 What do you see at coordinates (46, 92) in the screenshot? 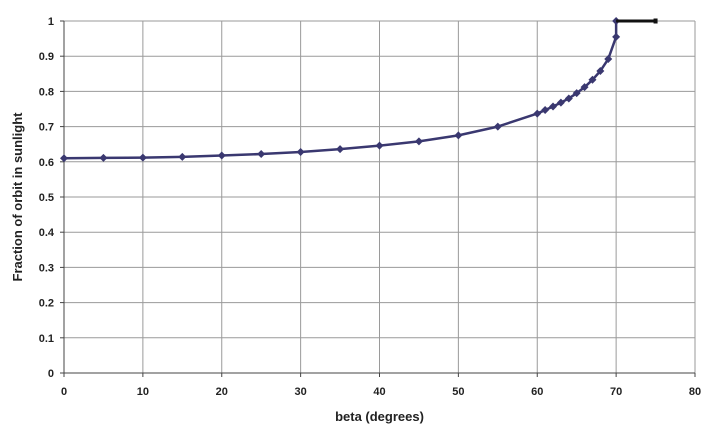
I see `y-tick-label: 0.8` at bounding box center [46, 92].